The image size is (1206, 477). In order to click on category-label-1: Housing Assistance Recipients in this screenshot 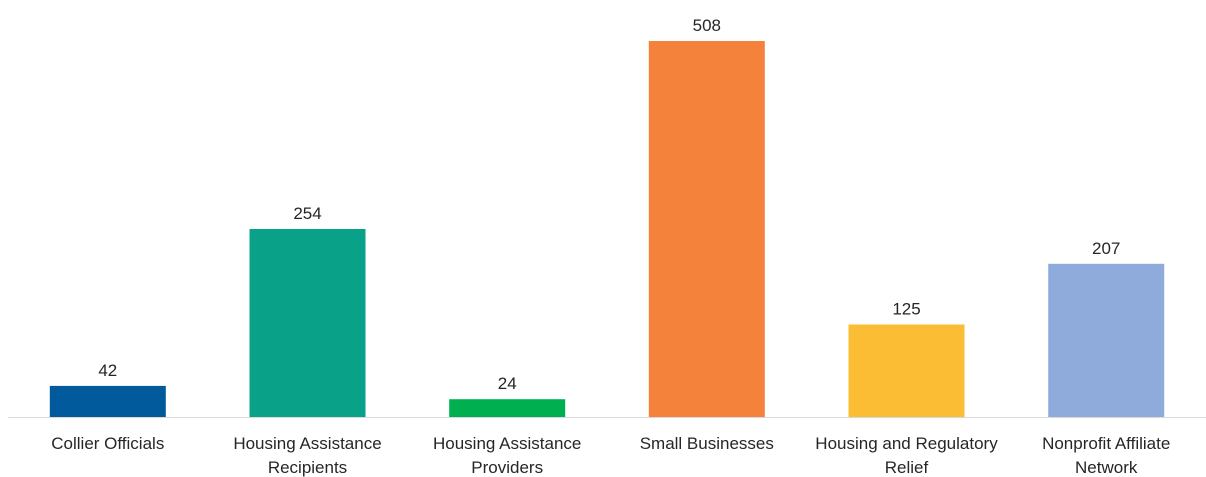, I will do `click(307, 455)`.